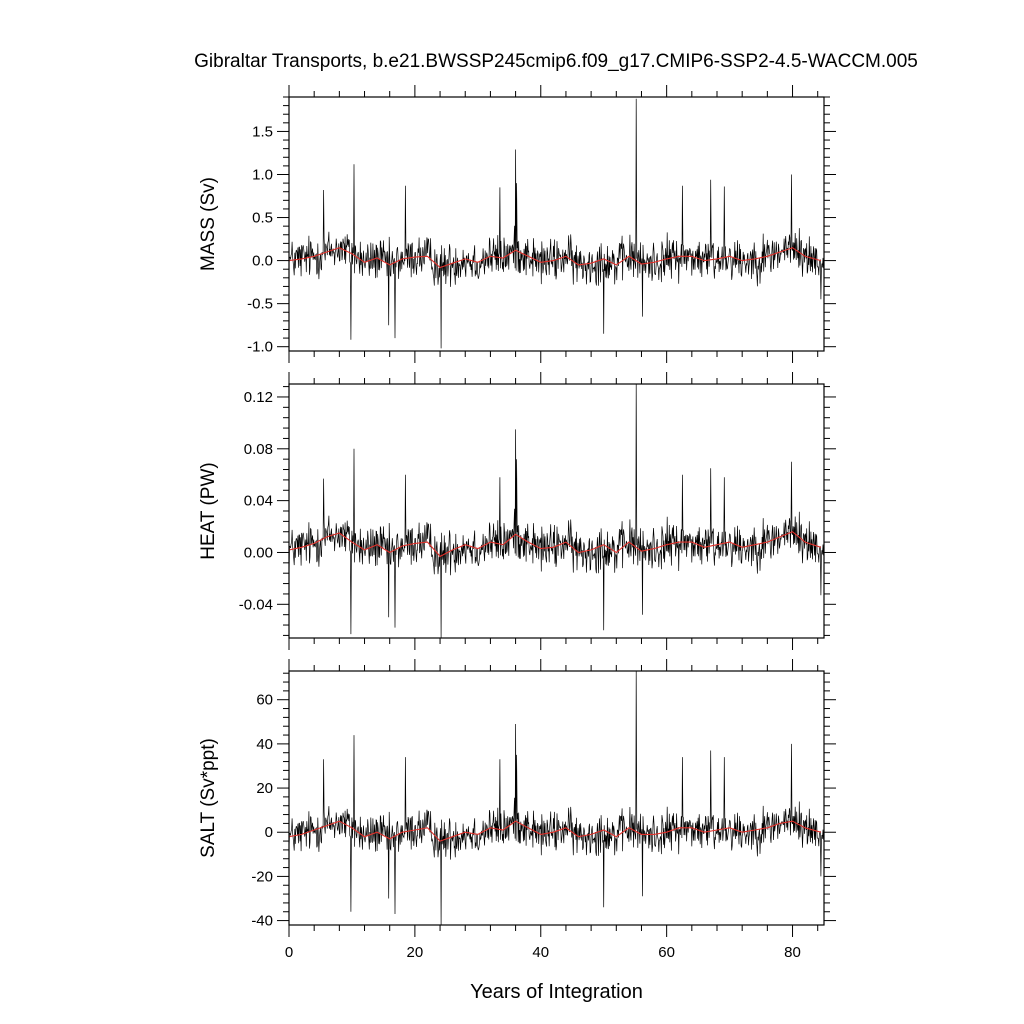 The image size is (1024, 1024). Describe the element at coordinates (258, 501) in the screenshot. I see `y-tick-label: 0.04` at that location.